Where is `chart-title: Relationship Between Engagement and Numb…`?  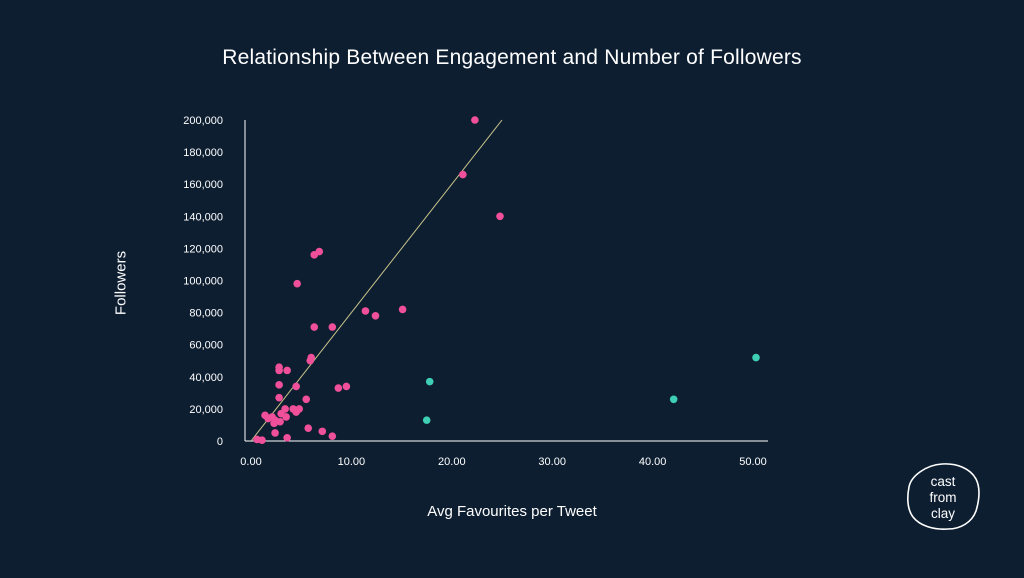 chart-title: Relationship Between Engagement and Numb… is located at coordinates (512, 57).